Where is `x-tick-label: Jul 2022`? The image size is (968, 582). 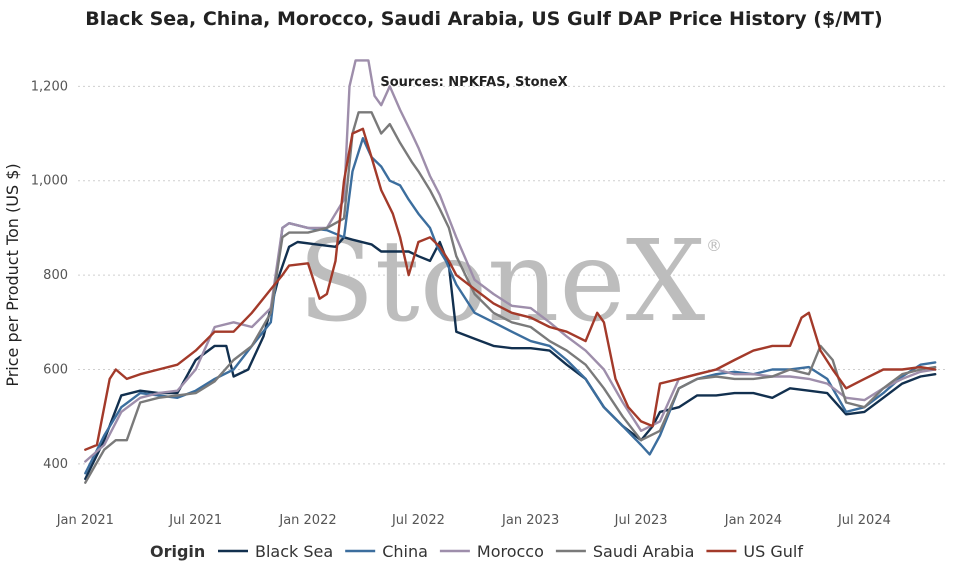 x-tick-label: Jul 2022 is located at coordinates (418, 520).